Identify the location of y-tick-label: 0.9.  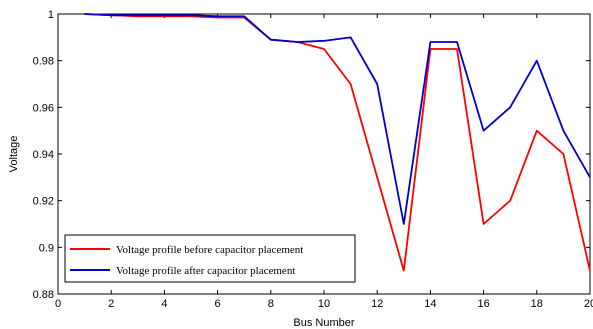
(46, 248).